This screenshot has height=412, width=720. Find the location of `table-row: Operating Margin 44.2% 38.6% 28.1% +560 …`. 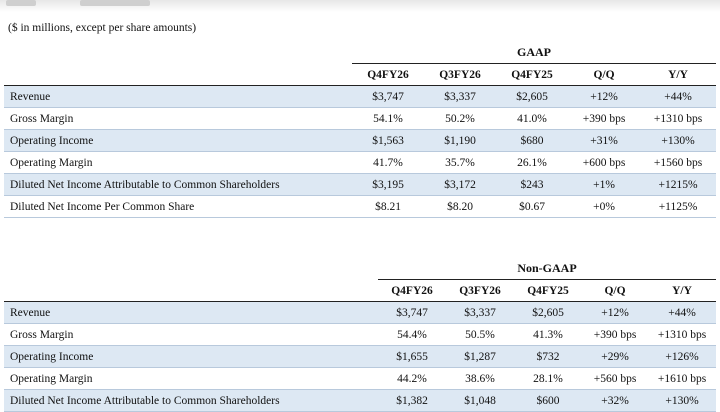

table-row: Operating Margin 44.2% 38.6% 28.1% +560 … is located at coordinates (360, 378).